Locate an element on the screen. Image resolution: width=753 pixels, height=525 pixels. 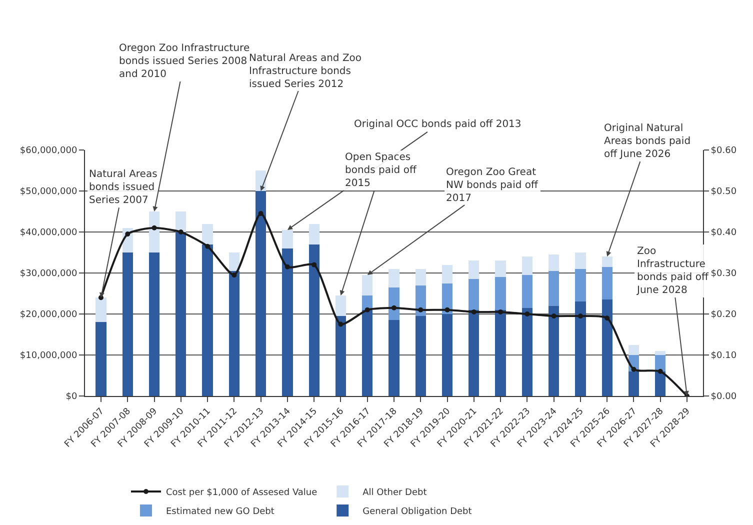
y2-tick-label: $0.40 is located at coordinates (723, 233).